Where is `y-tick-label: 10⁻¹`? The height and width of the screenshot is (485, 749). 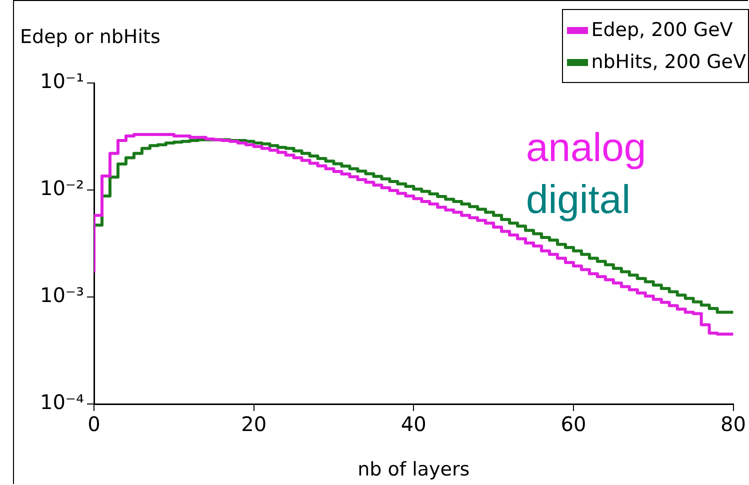 y-tick-label: 10⁻¹ is located at coordinates (62, 81).